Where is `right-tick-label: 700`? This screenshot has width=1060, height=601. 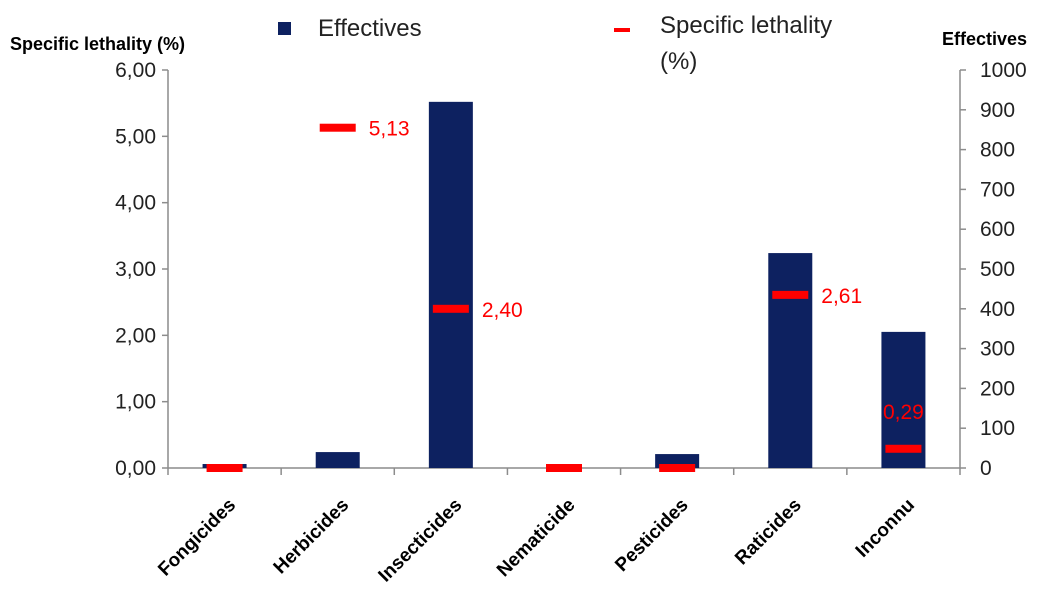
right-tick-label: 700 is located at coordinates (997, 189).